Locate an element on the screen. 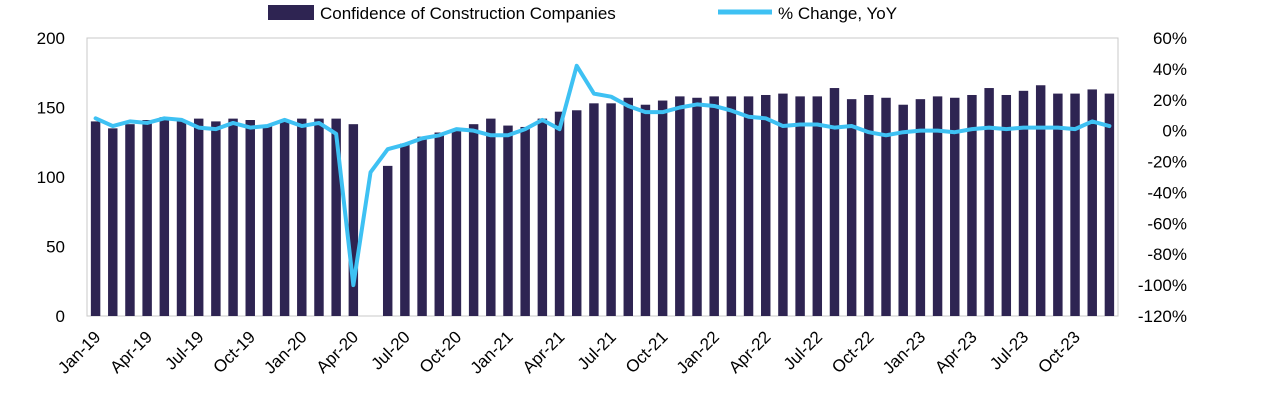  x-tick-label: Jan-22 is located at coordinates (698, 352).